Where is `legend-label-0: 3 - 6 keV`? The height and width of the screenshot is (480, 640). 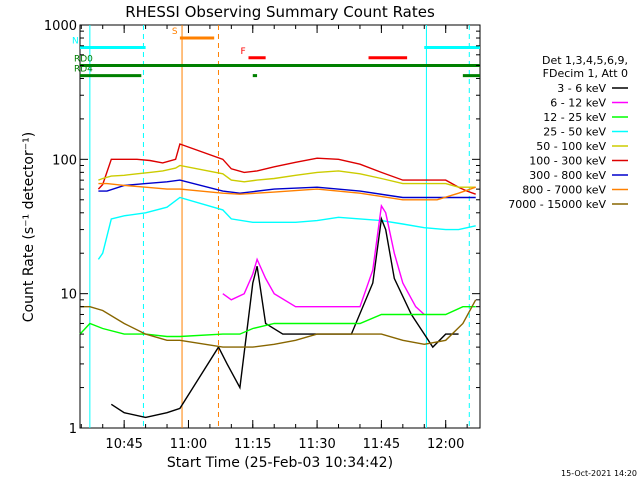
legend-label-0: 3 - 6 keV is located at coordinates (581, 88).